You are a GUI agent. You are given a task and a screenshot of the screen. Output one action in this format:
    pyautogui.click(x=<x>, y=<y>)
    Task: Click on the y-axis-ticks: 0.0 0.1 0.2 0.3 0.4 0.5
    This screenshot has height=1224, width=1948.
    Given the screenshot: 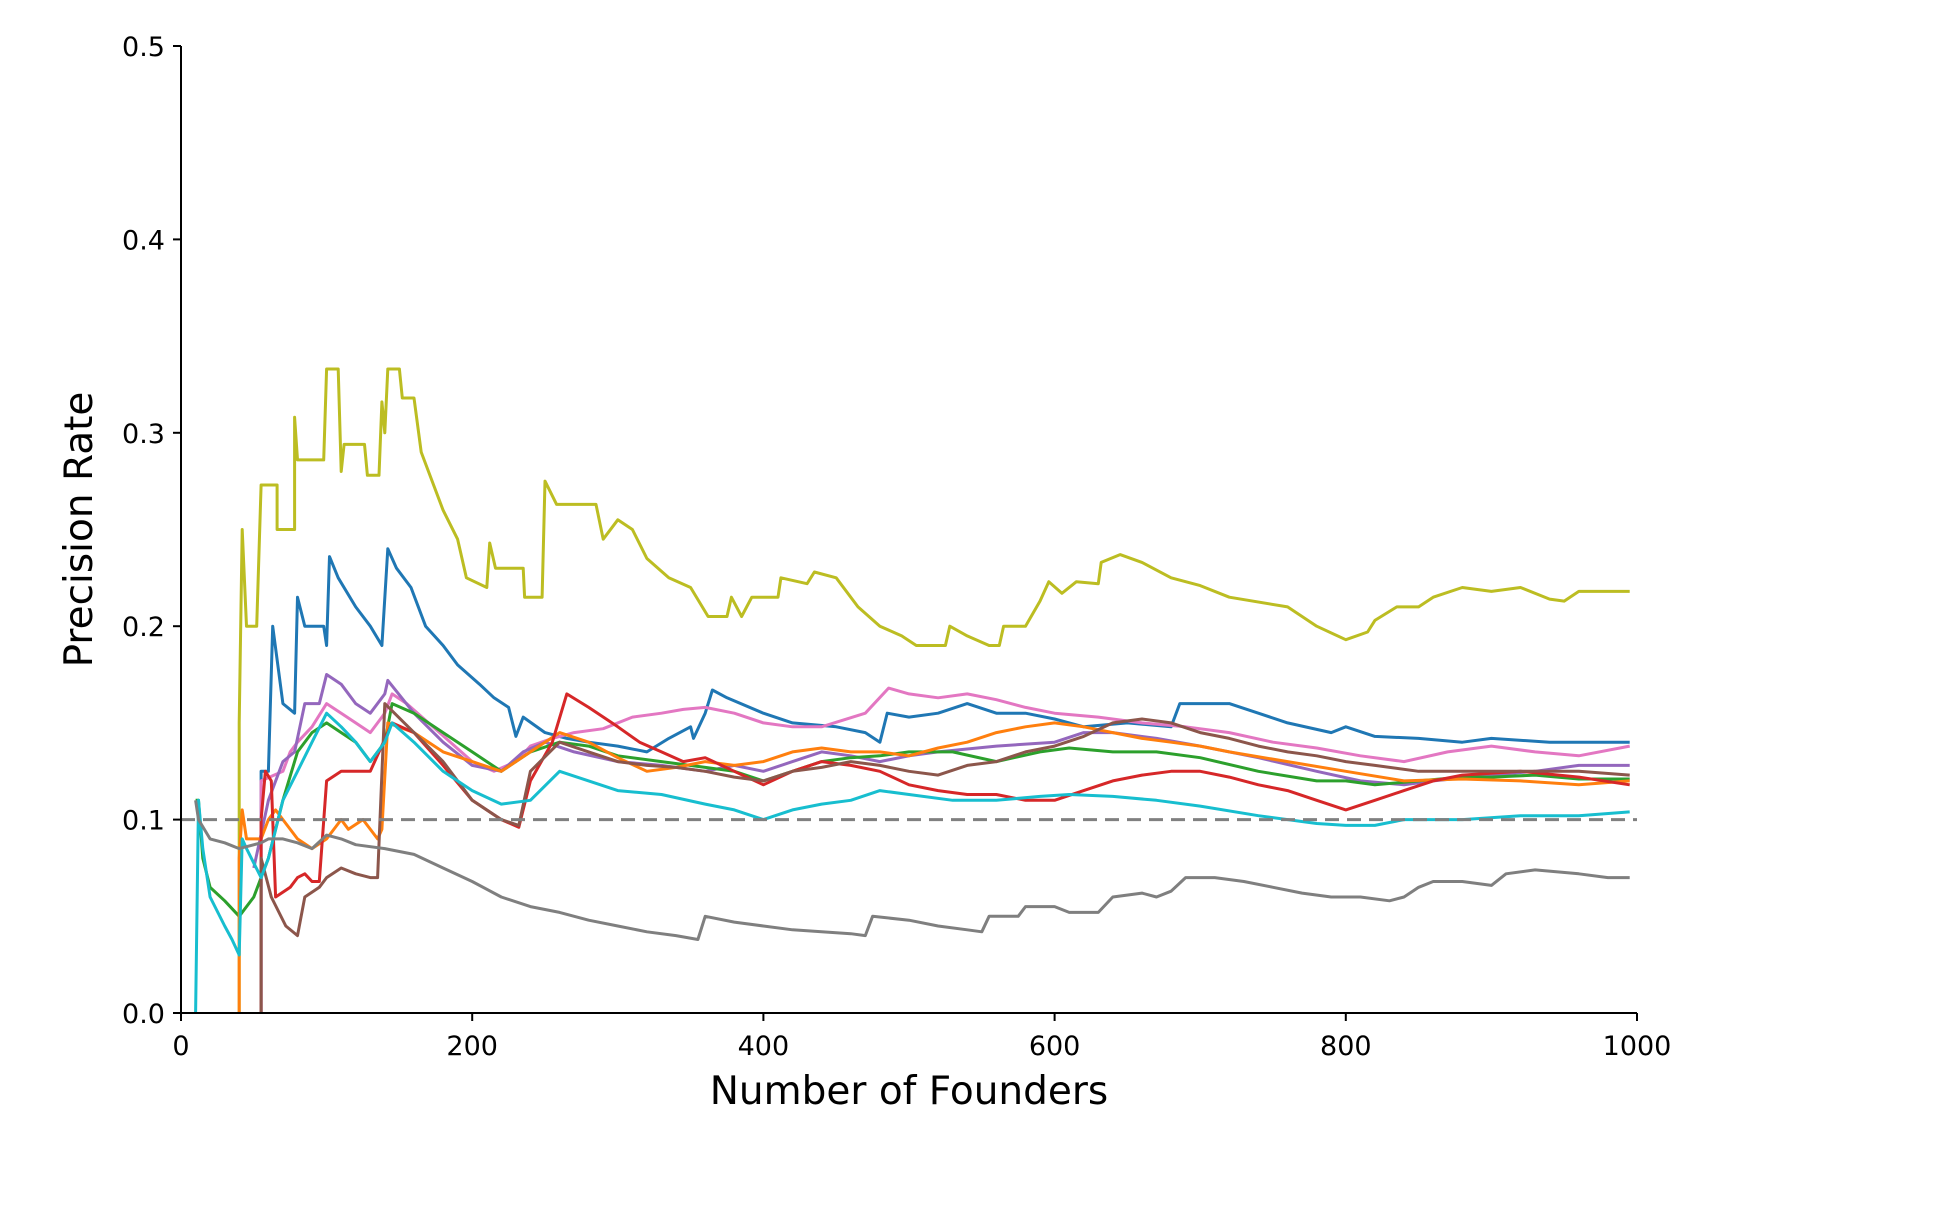 What is the action you would take?
    pyautogui.click(x=151, y=531)
    